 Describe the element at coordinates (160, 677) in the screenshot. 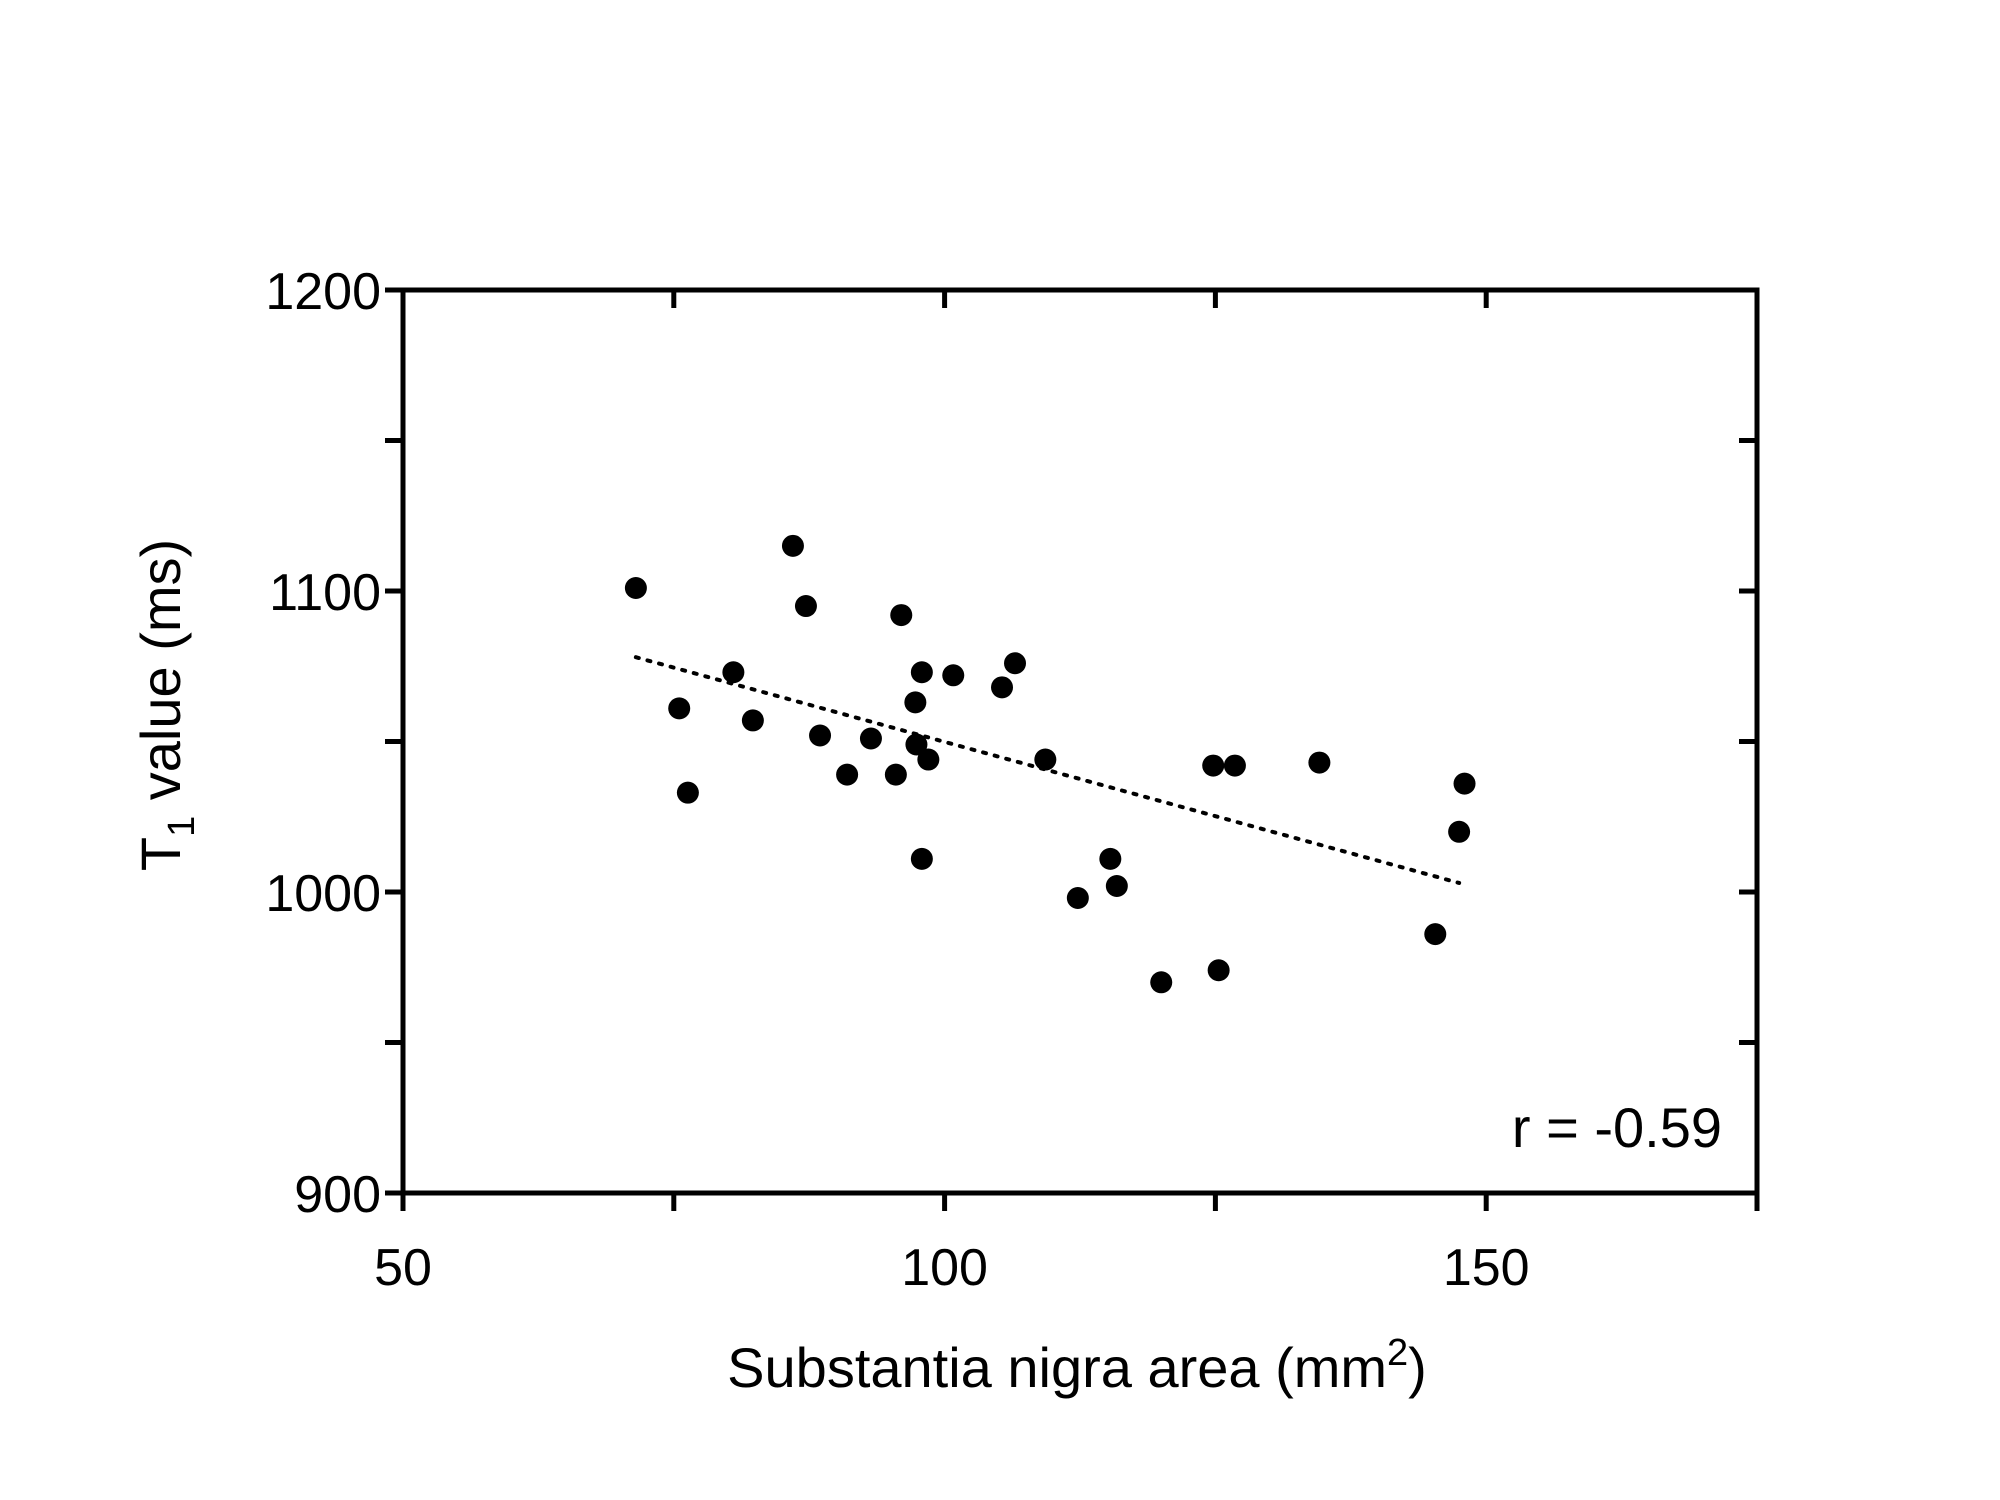

I see `y-axis-label-tail: value (ms)` at that location.